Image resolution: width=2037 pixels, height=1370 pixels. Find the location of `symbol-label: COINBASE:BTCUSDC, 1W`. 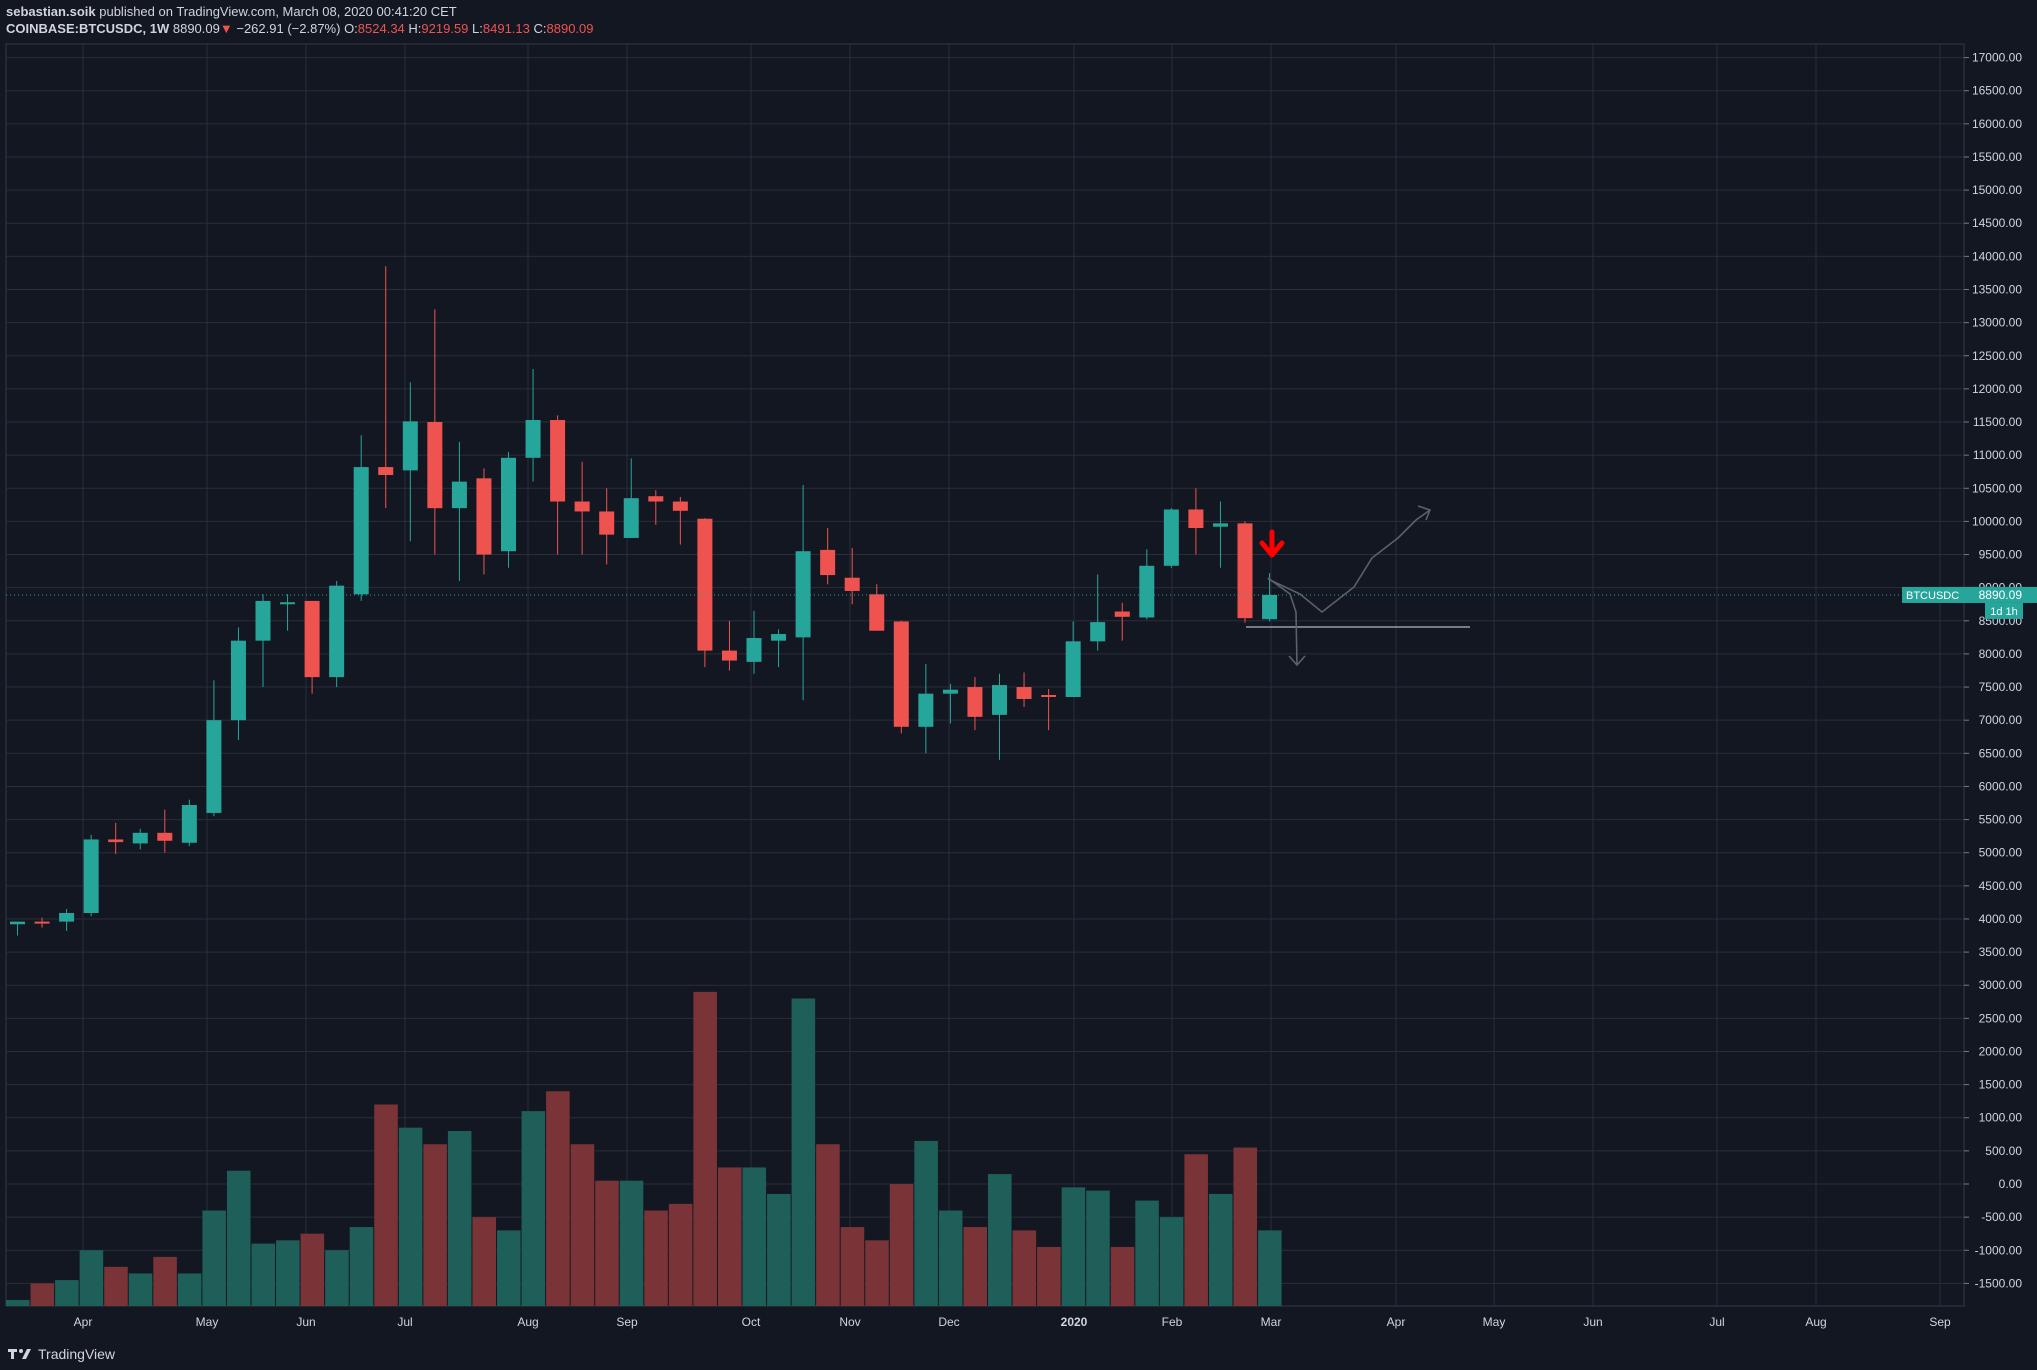

symbol-label: COINBASE:BTCUSDC, 1W is located at coordinates (88, 28).